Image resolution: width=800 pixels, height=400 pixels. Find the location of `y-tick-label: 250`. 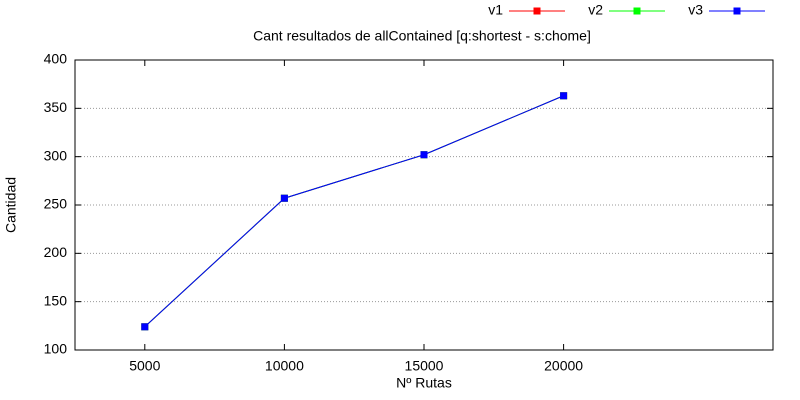

y-tick-label: 250 is located at coordinates (56, 204).